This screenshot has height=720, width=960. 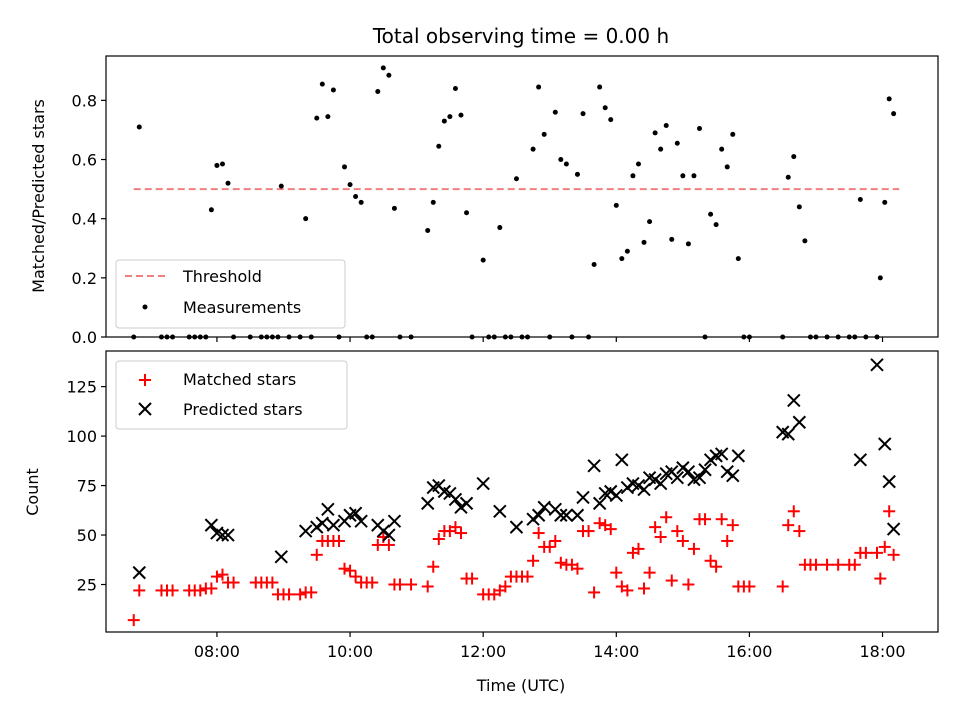 I want to click on top-y-tick-label: 0.8, so click(x=84, y=100).